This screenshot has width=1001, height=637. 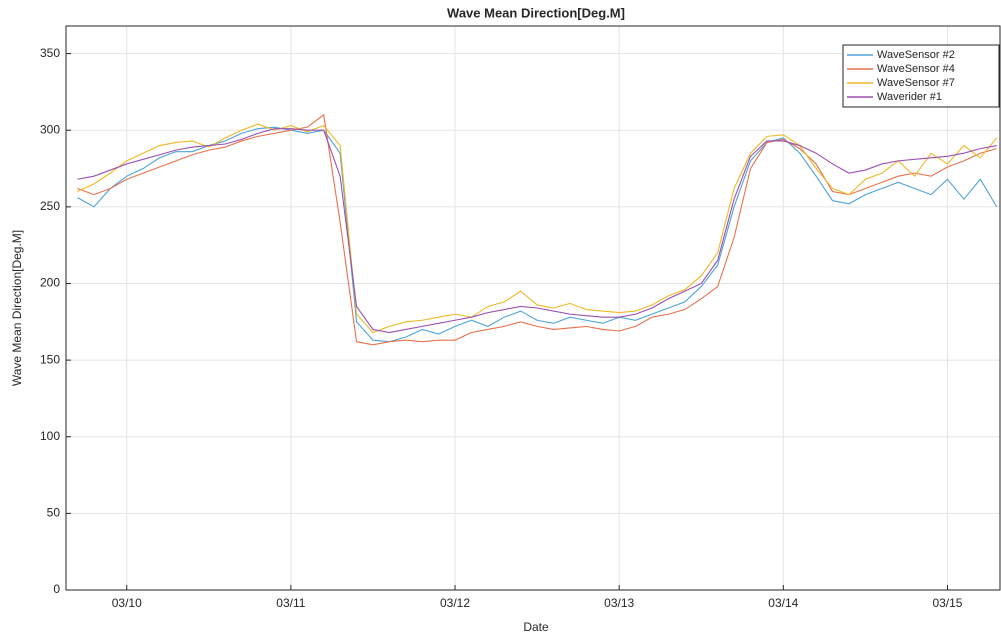 What do you see at coordinates (127, 603) in the screenshot?
I see `x-tick-label: 03/10` at bounding box center [127, 603].